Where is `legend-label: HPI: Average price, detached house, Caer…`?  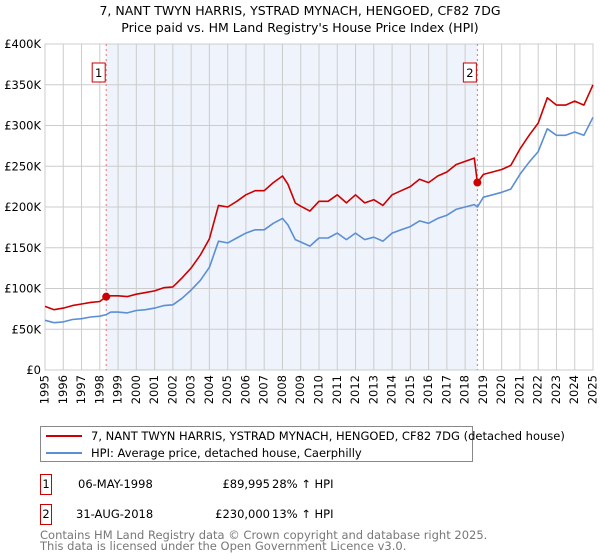 legend-label: HPI: Average price, detached house, Caer… is located at coordinates (226, 453).